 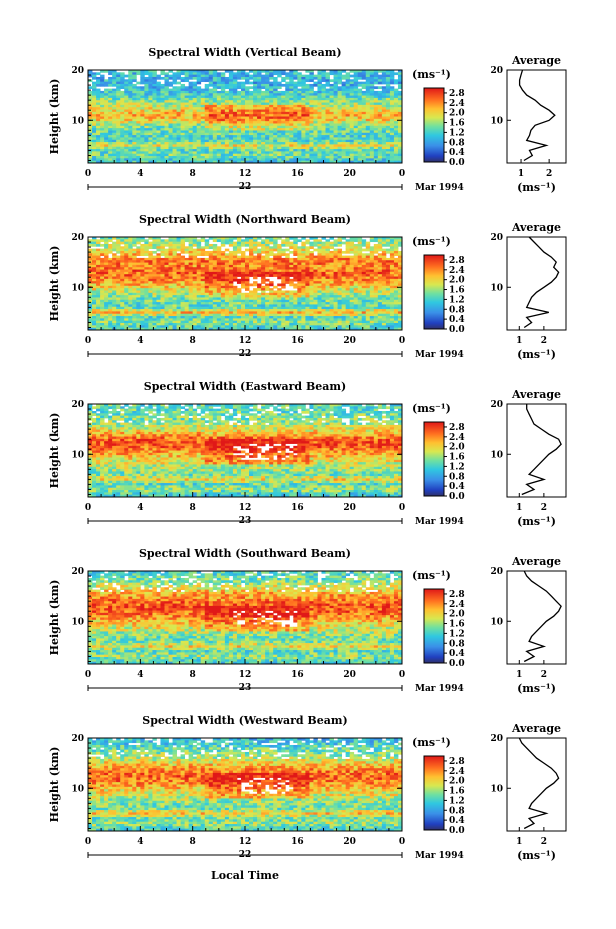 What do you see at coordinates (434, 125) in the screenshot?
I see `colorbar` at bounding box center [434, 125].